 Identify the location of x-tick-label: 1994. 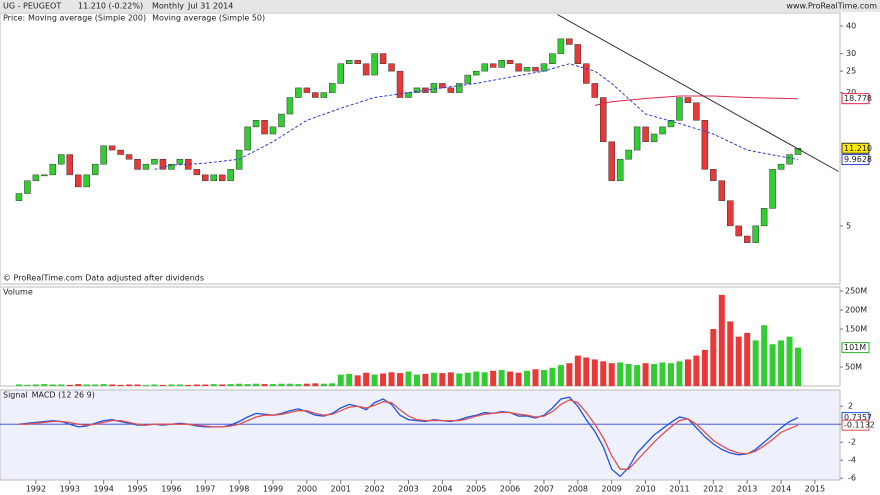
(103, 489).